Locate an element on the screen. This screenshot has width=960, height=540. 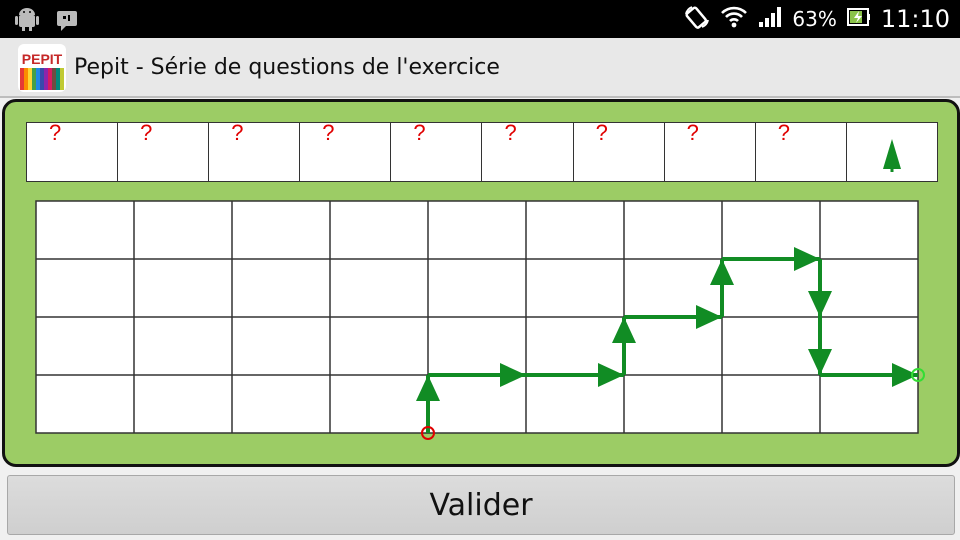
question-strip: ? ? ? ? ? ? ? ? ? is located at coordinates (482, 151).